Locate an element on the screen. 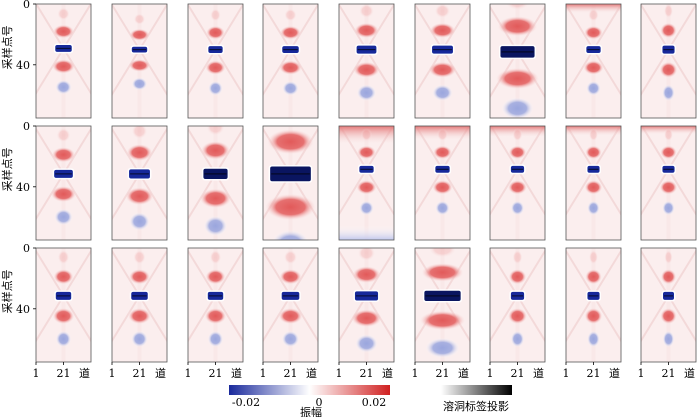  amplitude-tick-pos: 0.02 is located at coordinates (374, 402).